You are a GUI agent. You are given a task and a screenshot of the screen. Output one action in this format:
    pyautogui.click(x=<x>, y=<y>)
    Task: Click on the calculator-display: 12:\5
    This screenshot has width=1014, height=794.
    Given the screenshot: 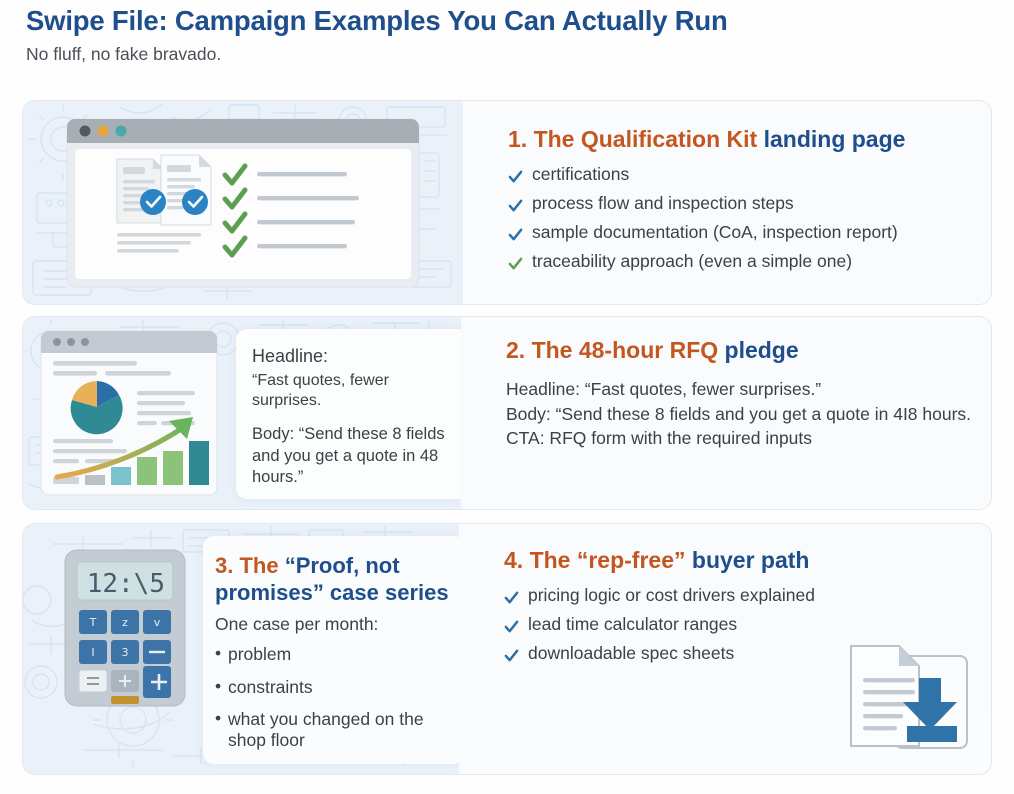 What is the action you would take?
    pyautogui.click(x=126, y=584)
    